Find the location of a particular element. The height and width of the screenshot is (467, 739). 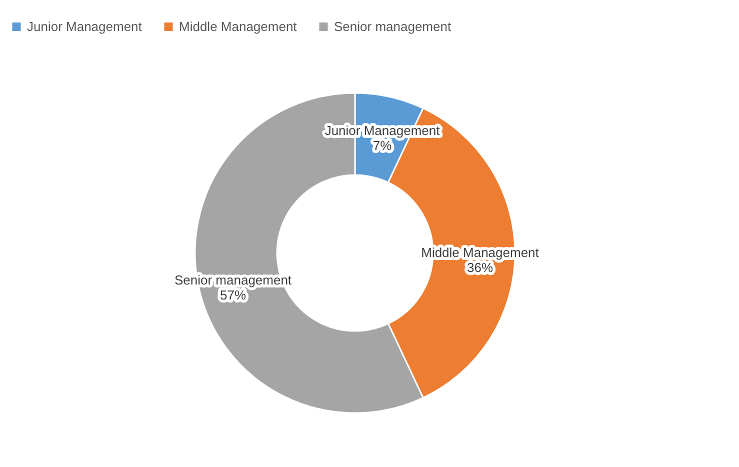

legend-label: Middle Management is located at coordinates (238, 26).